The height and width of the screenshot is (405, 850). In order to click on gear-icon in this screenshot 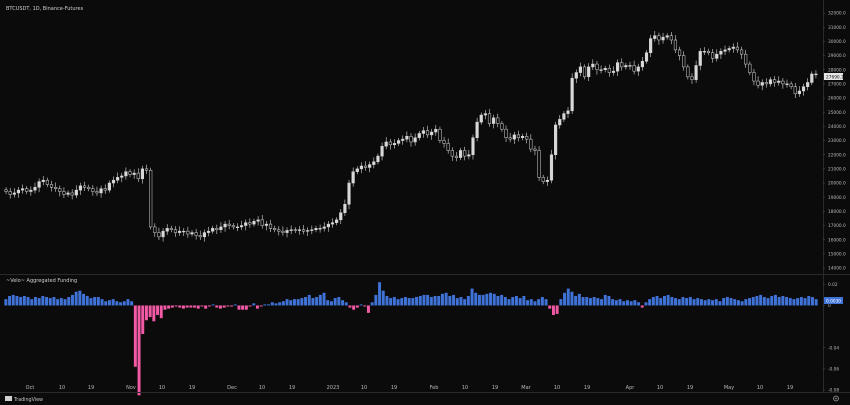, I will do `click(836, 398)`.